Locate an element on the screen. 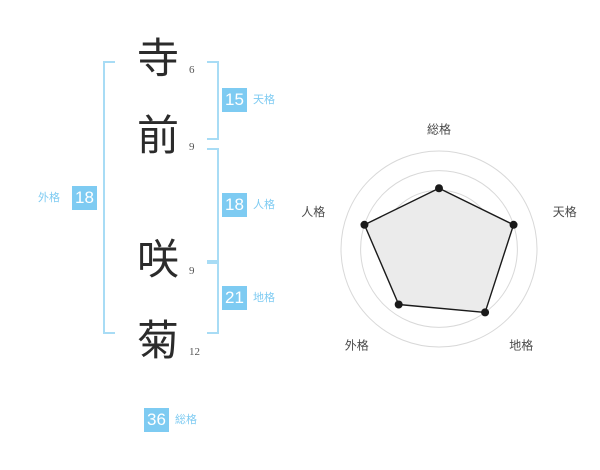  radar-axis-label: 人格 is located at coordinates (313, 211).